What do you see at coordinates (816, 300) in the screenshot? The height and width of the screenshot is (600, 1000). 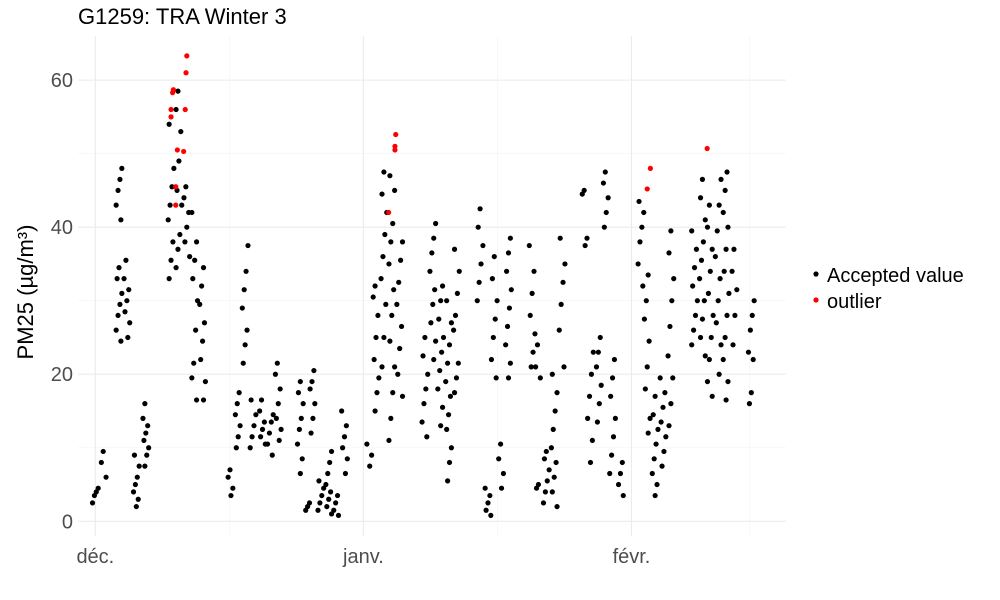 I see `legend-key-outlier` at bounding box center [816, 300].